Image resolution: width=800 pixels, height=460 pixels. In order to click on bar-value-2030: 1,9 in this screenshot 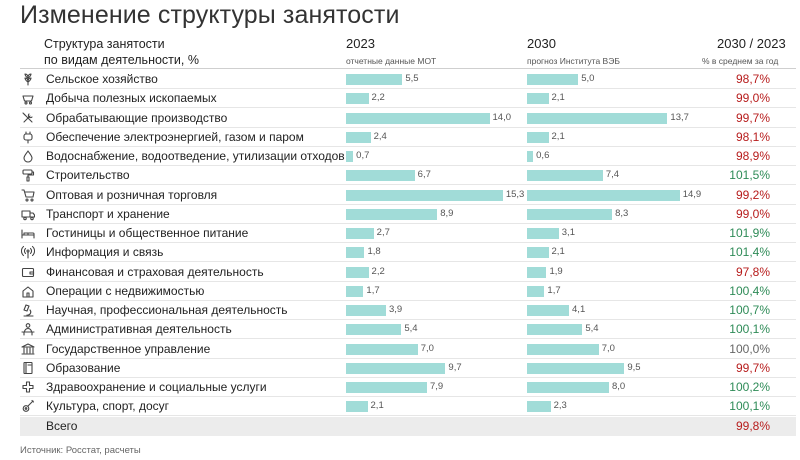, I will do `click(556, 271)`.